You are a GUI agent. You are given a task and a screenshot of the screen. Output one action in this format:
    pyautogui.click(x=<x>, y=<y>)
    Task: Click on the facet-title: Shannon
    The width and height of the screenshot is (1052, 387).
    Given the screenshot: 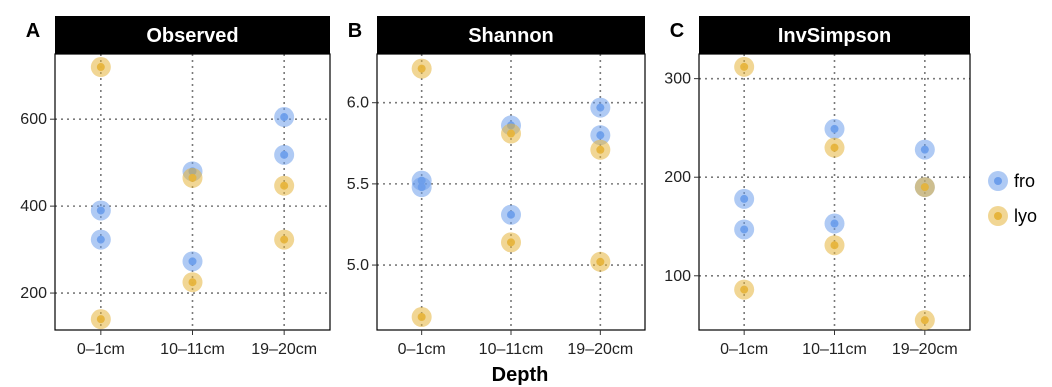 What is the action you would take?
    pyautogui.click(x=511, y=36)
    